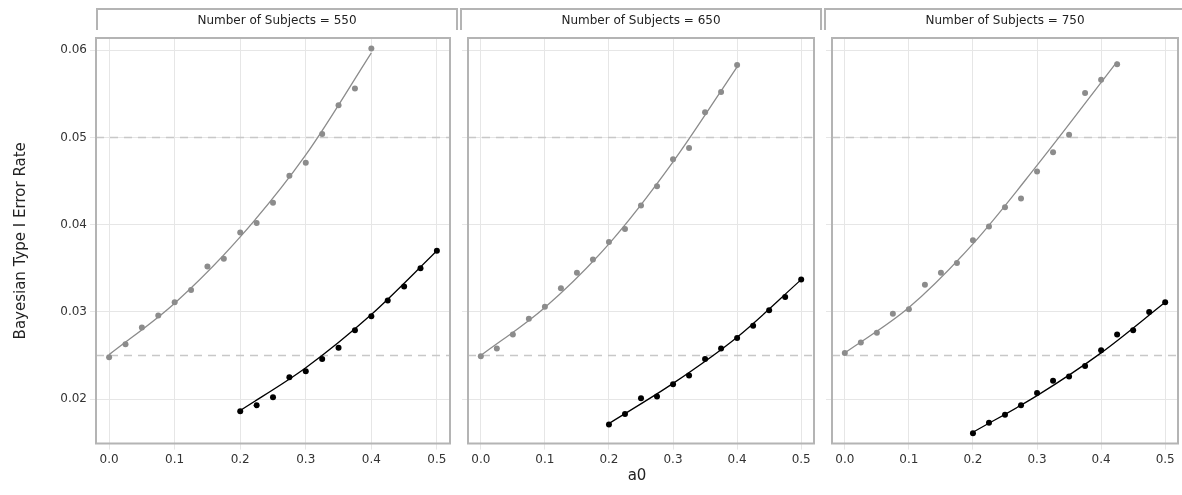 The width and height of the screenshot is (1182, 495). I want to click on chart-title: Number of Subjects = 750, so click(1003, 19).